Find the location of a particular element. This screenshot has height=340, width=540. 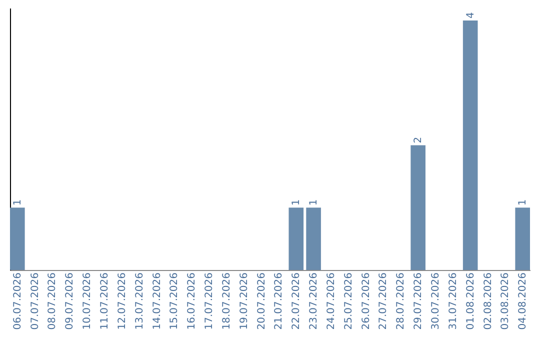

x-tick-label: 27.07.2026 is located at coordinates (384, 301).